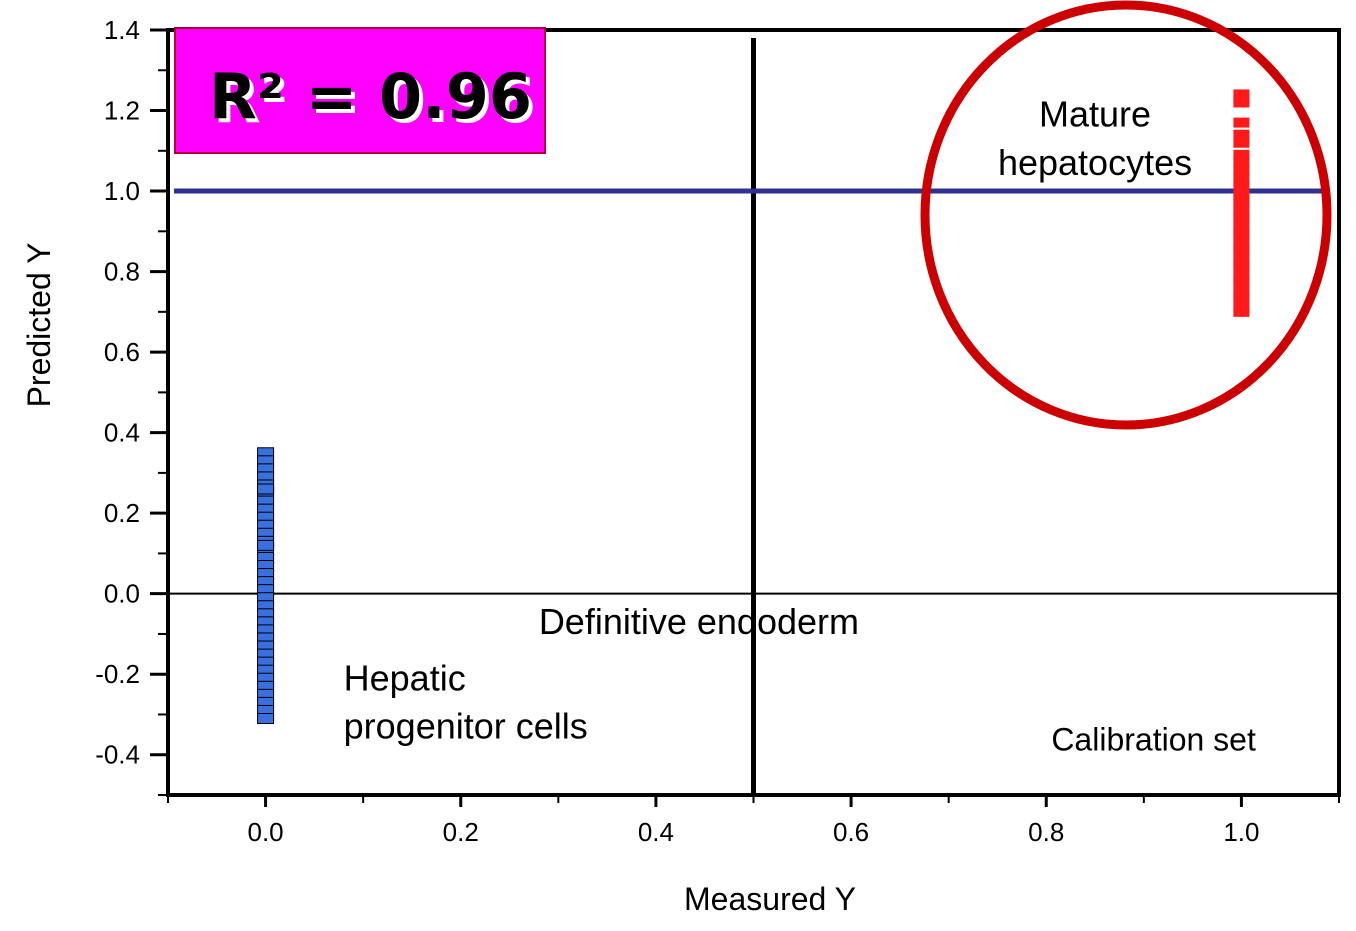 The width and height of the screenshot is (1356, 931). What do you see at coordinates (656, 832) in the screenshot?
I see `x-tick-label: 0.4` at bounding box center [656, 832].